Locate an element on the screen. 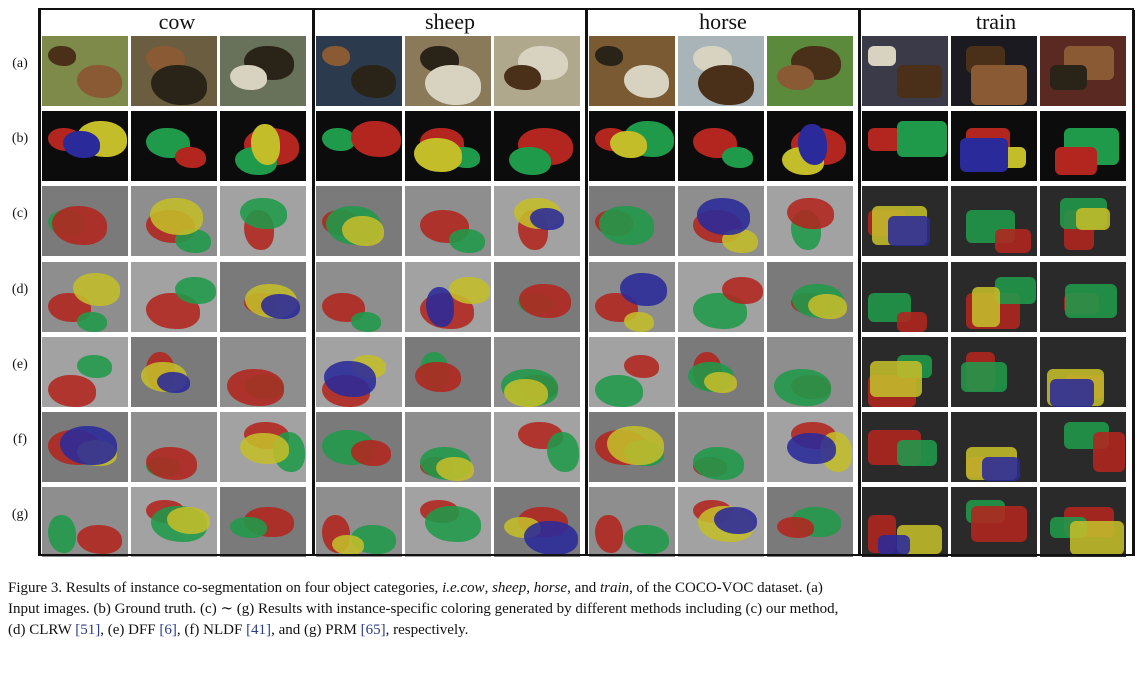  citation-link-65: [65] is located at coordinates (373, 630).